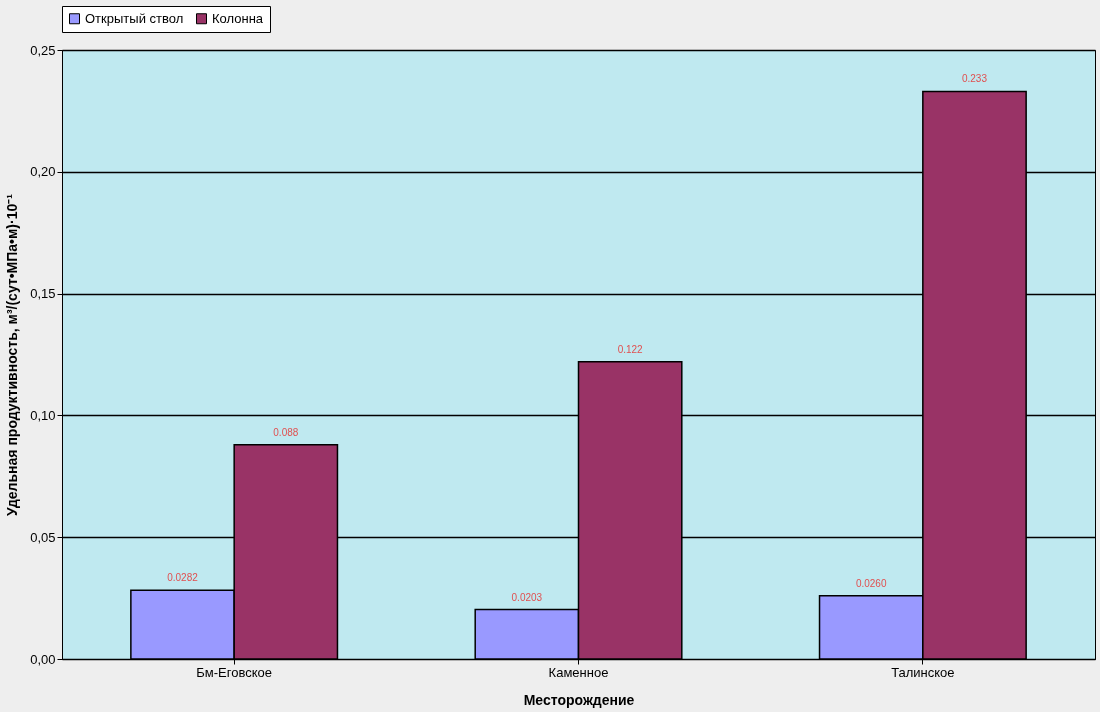 This screenshot has height=720, width=1109. I want to click on x-tick-label: Талинское, so click(923, 672).